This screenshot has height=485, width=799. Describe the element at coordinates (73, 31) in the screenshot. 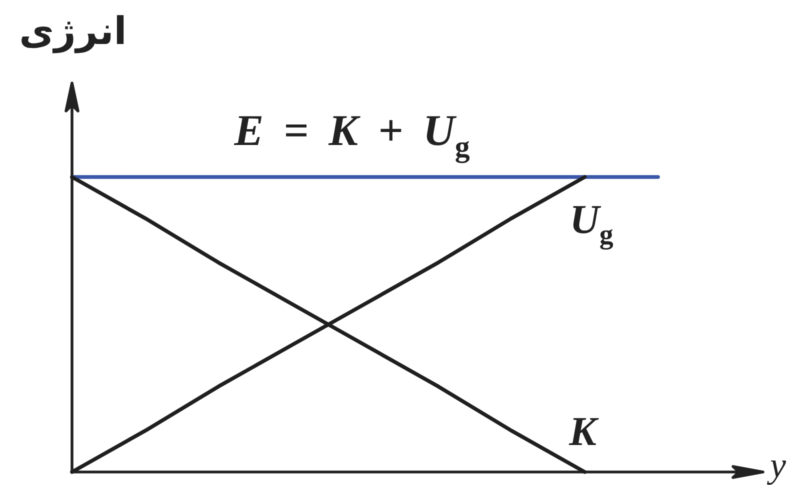

I see `y-axis-title: انرژی` at that location.